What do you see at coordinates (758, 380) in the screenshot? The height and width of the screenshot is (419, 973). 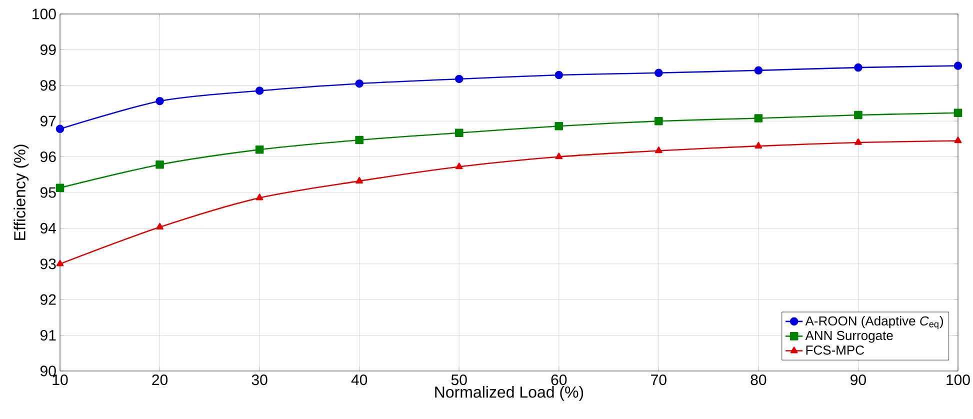 I see `x-tick-label: 80` at bounding box center [758, 380].